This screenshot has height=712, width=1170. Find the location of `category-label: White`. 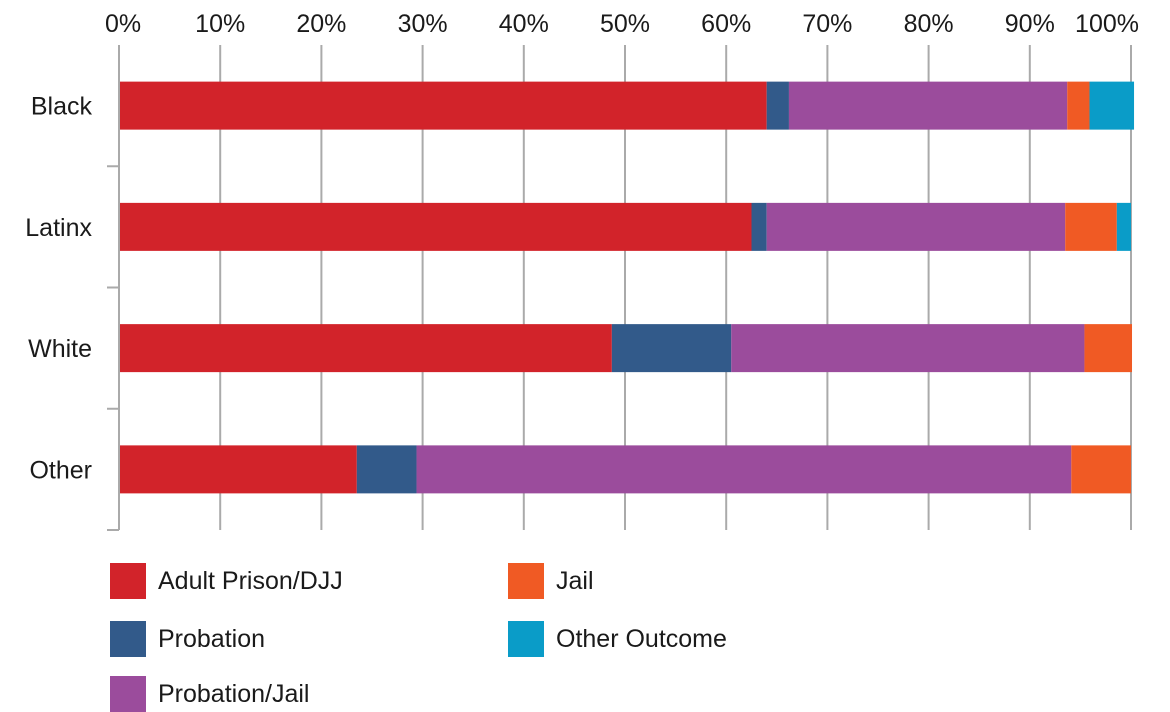

category-label: White is located at coordinates (60, 349).